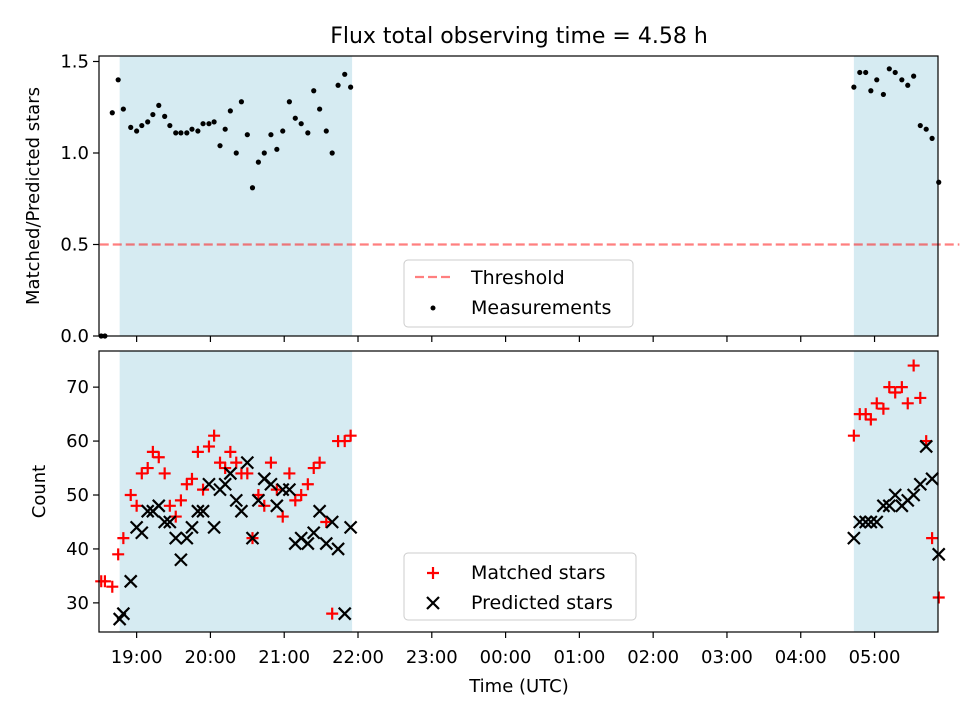 This screenshot has height=720, width=960. Describe the element at coordinates (541, 308) in the screenshot. I see `measurements-legend-label: Measurements` at that location.